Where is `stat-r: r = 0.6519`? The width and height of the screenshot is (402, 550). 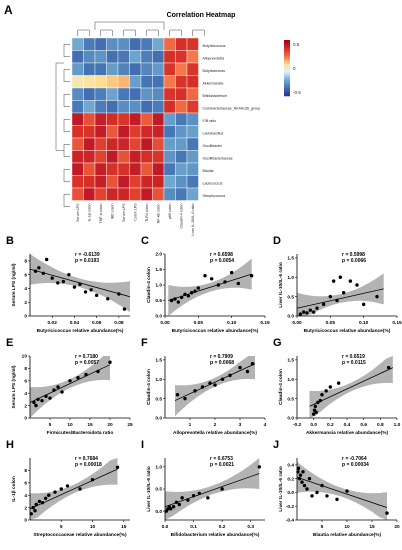
stat-r: r = 0.6519 is located at coordinates (353, 357).